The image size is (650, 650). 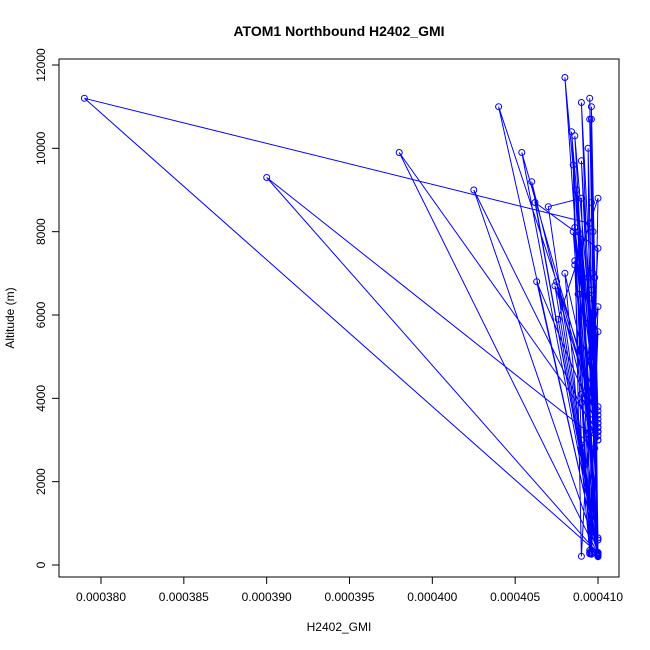 I want to click on x-tick-label: 0.000385, so click(x=184, y=597).